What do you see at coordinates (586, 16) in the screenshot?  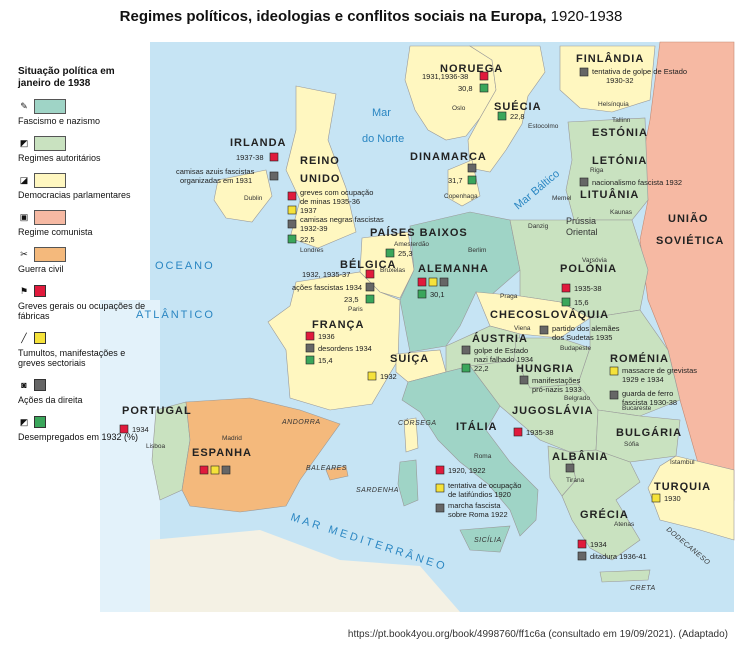 I see `map-title-years: 1920-1938` at bounding box center [586, 16].